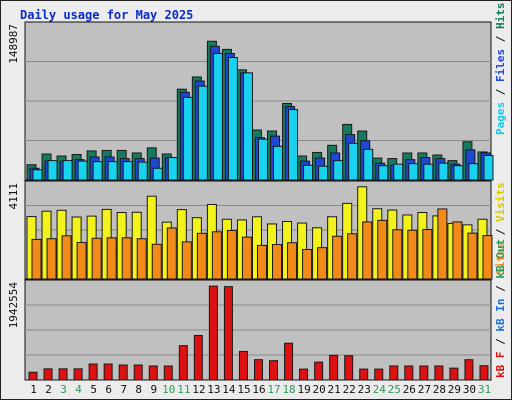  What do you see at coordinates (48, 389) in the screenshot?
I see `x-tick-label: 2` at bounding box center [48, 389].